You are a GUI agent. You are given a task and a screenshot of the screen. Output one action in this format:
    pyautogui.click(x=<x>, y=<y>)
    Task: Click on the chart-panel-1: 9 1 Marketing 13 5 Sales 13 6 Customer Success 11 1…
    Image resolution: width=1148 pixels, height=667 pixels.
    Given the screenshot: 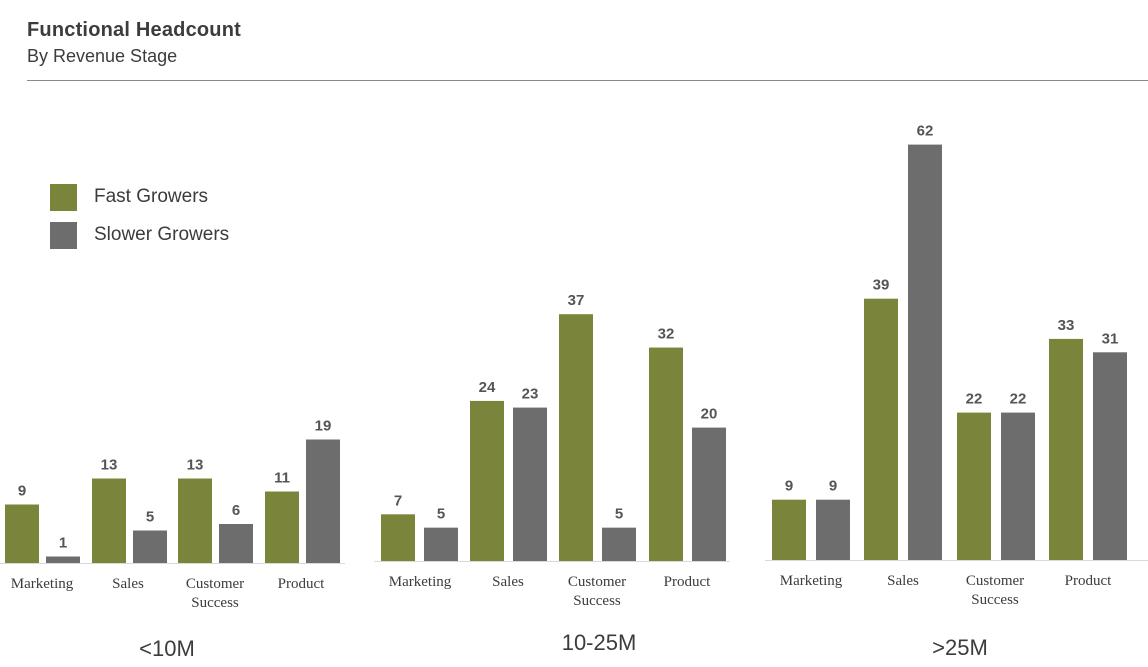 What is the action you would take?
    pyautogui.click(x=172, y=539)
    